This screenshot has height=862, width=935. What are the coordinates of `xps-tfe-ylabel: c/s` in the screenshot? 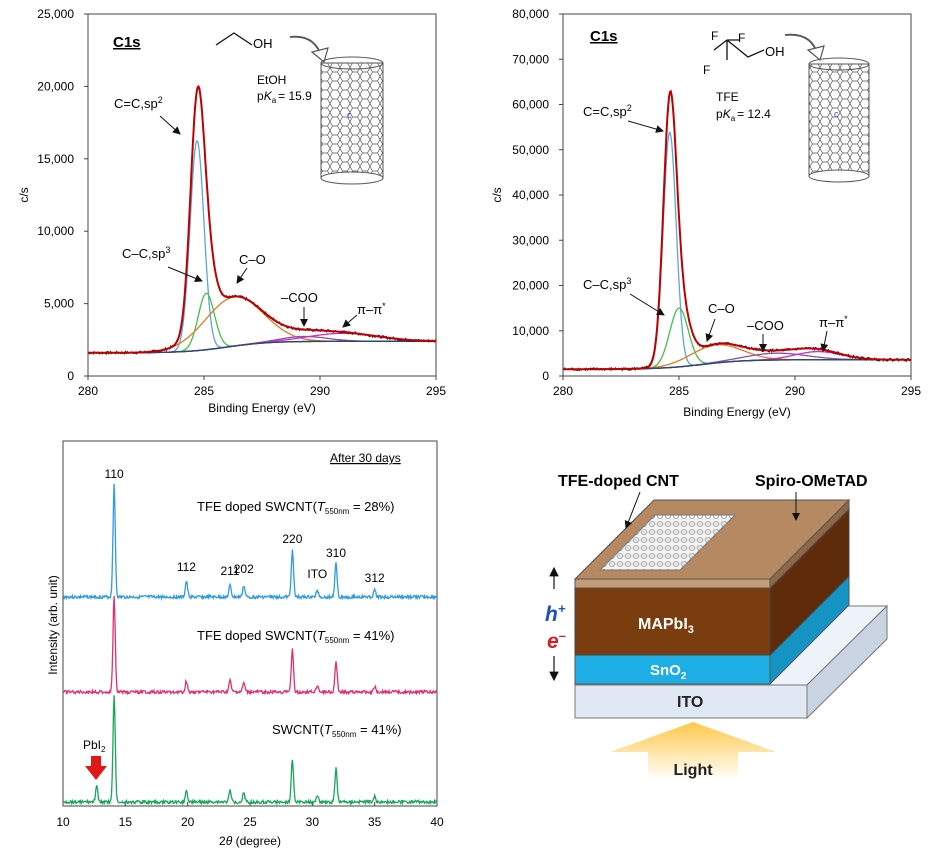 It's located at (497, 194).